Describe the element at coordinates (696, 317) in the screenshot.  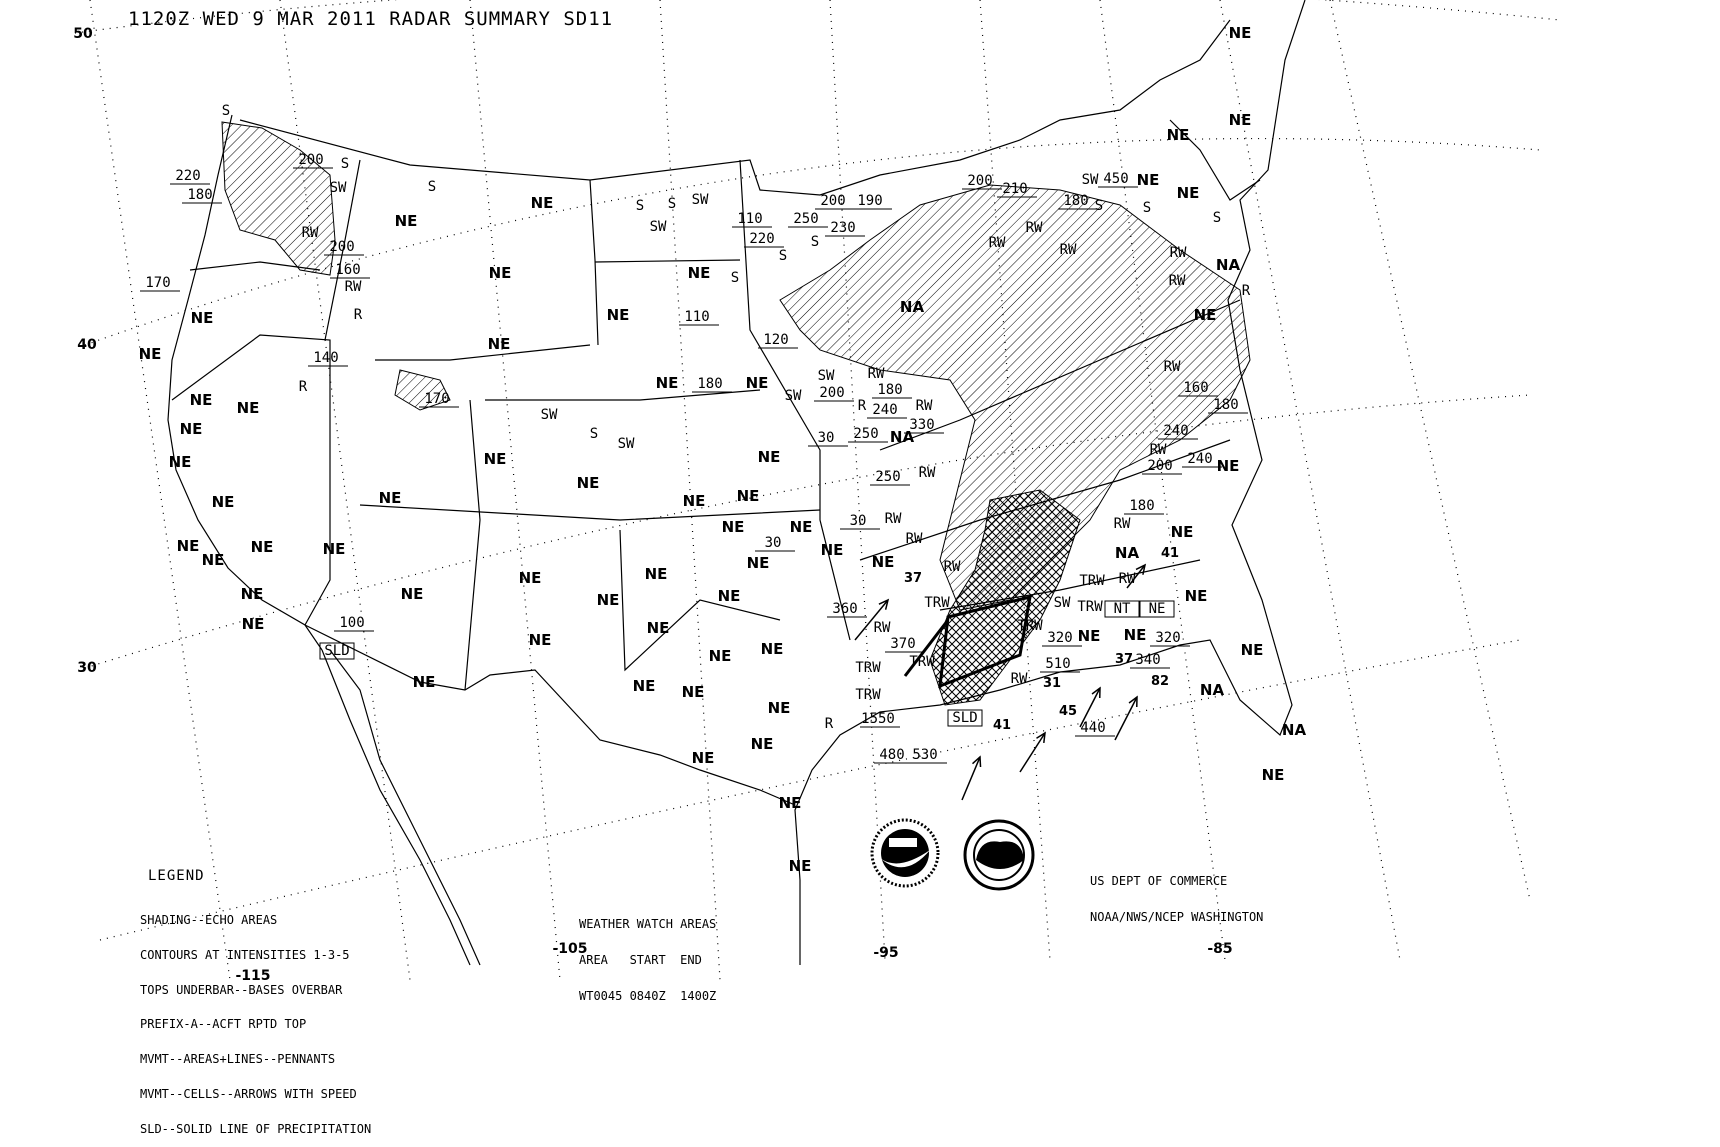
I see `echo-top: 110` at that location.